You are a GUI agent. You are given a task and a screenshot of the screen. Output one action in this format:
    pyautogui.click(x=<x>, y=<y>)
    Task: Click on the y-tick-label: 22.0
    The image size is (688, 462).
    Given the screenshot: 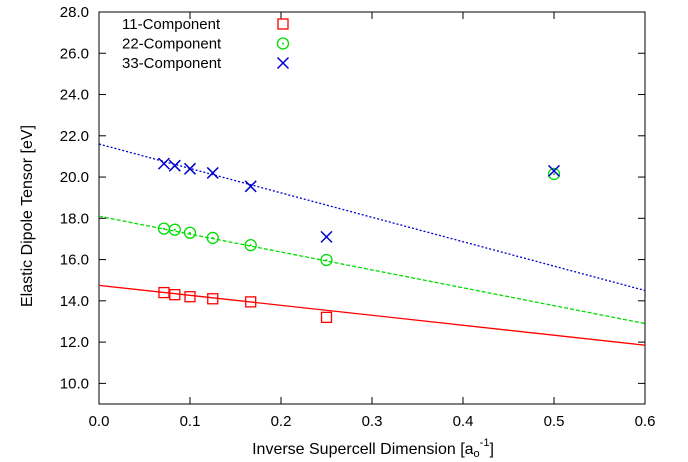 What is the action you would take?
    pyautogui.click(x=74, y=136)
    